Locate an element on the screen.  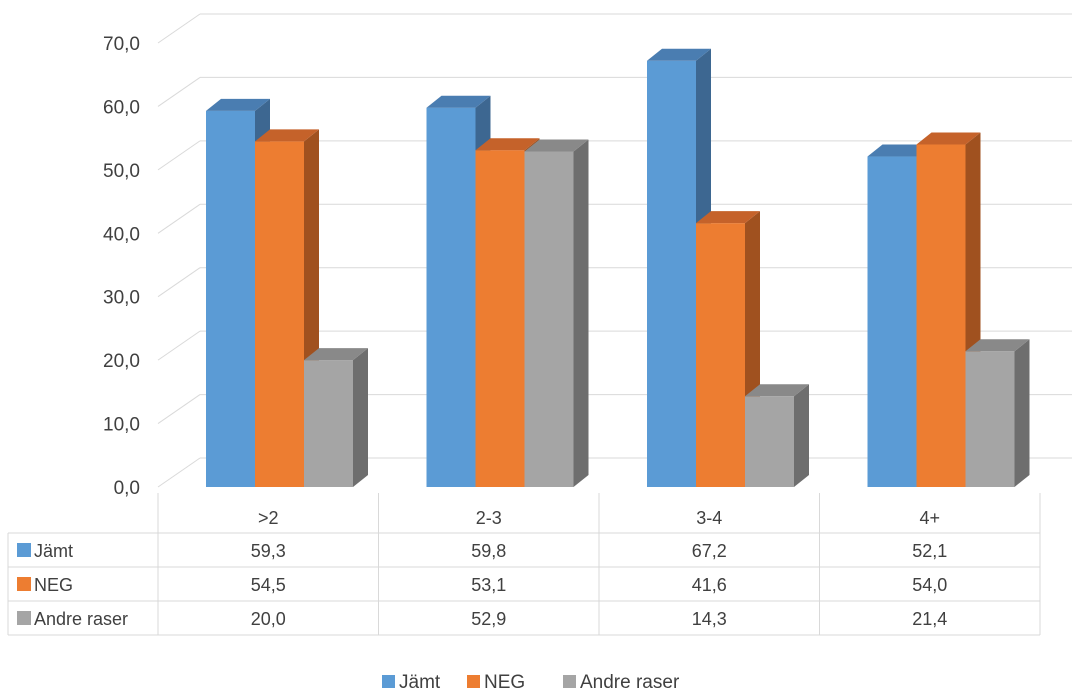
legend-item: NEG is located at coordinates (496, 682).